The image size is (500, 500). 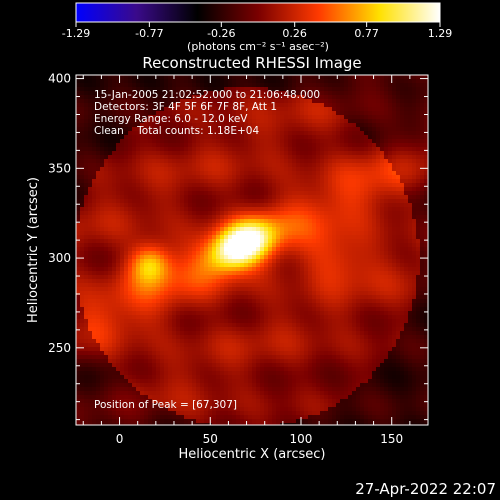 What do you see at coordinates (425, 489) in the screenshot?
I see `footer-date: 27-Apr-2022 22:07` at bounding box center [425, 489].